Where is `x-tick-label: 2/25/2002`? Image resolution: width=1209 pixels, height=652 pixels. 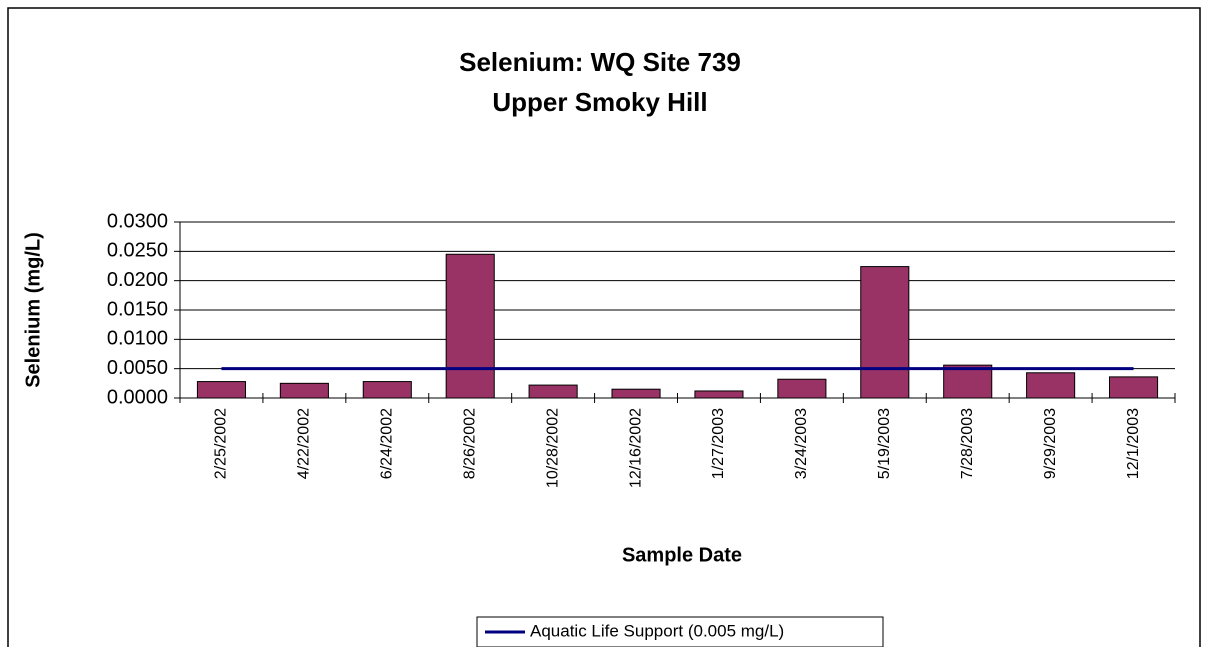 x-tick-label: 2/25/2002 is located at coordinates (221, 443).